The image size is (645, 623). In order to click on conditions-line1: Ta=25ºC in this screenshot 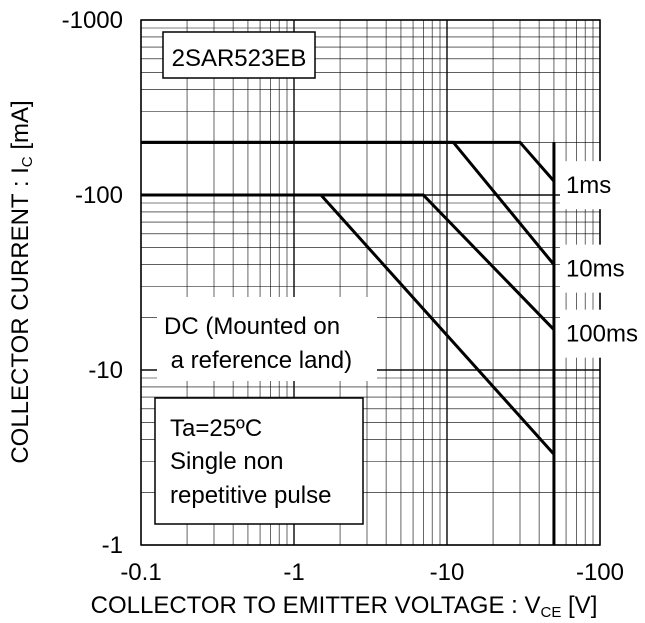, I will do `click(216, 428)`.